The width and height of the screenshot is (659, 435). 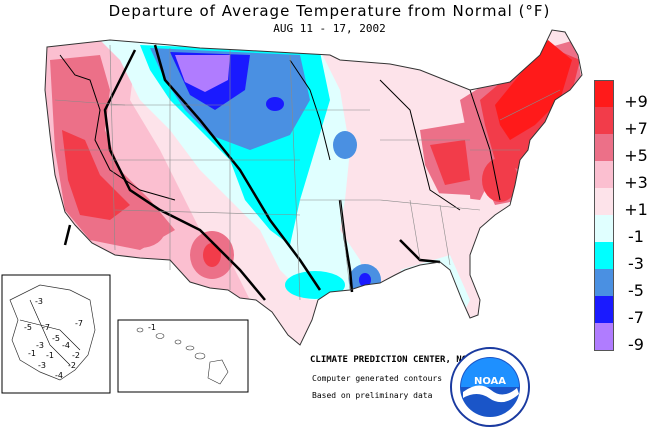 What do you see at coordinates (625, 257) in the screenshot?
I see `legend-item: -3` at bounding box center [625, 257].